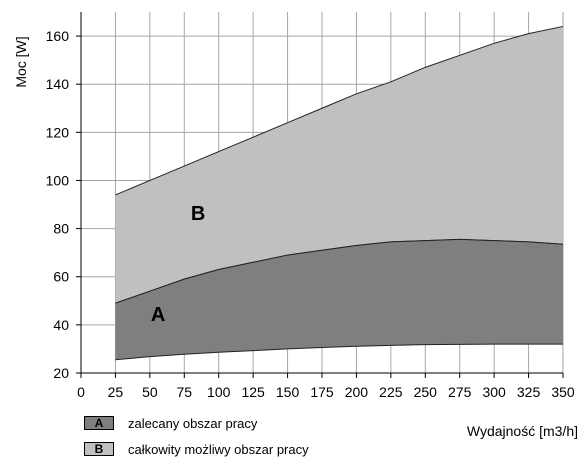 The width and height of the screenshot is (585, 459). I want to click on x-tick-label: 150, so click(288, 392).